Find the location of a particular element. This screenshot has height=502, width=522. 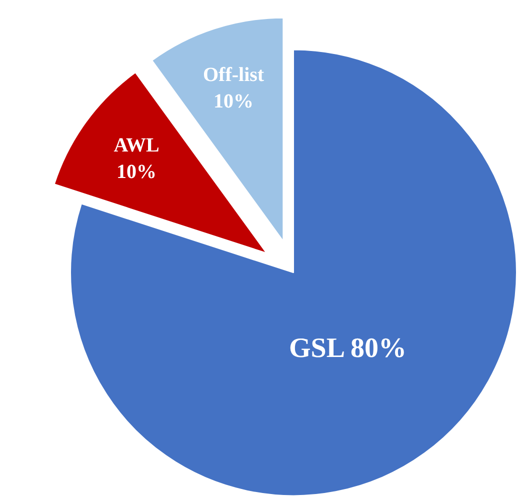

slice-label: AWL is located at coordinates (137, 145).